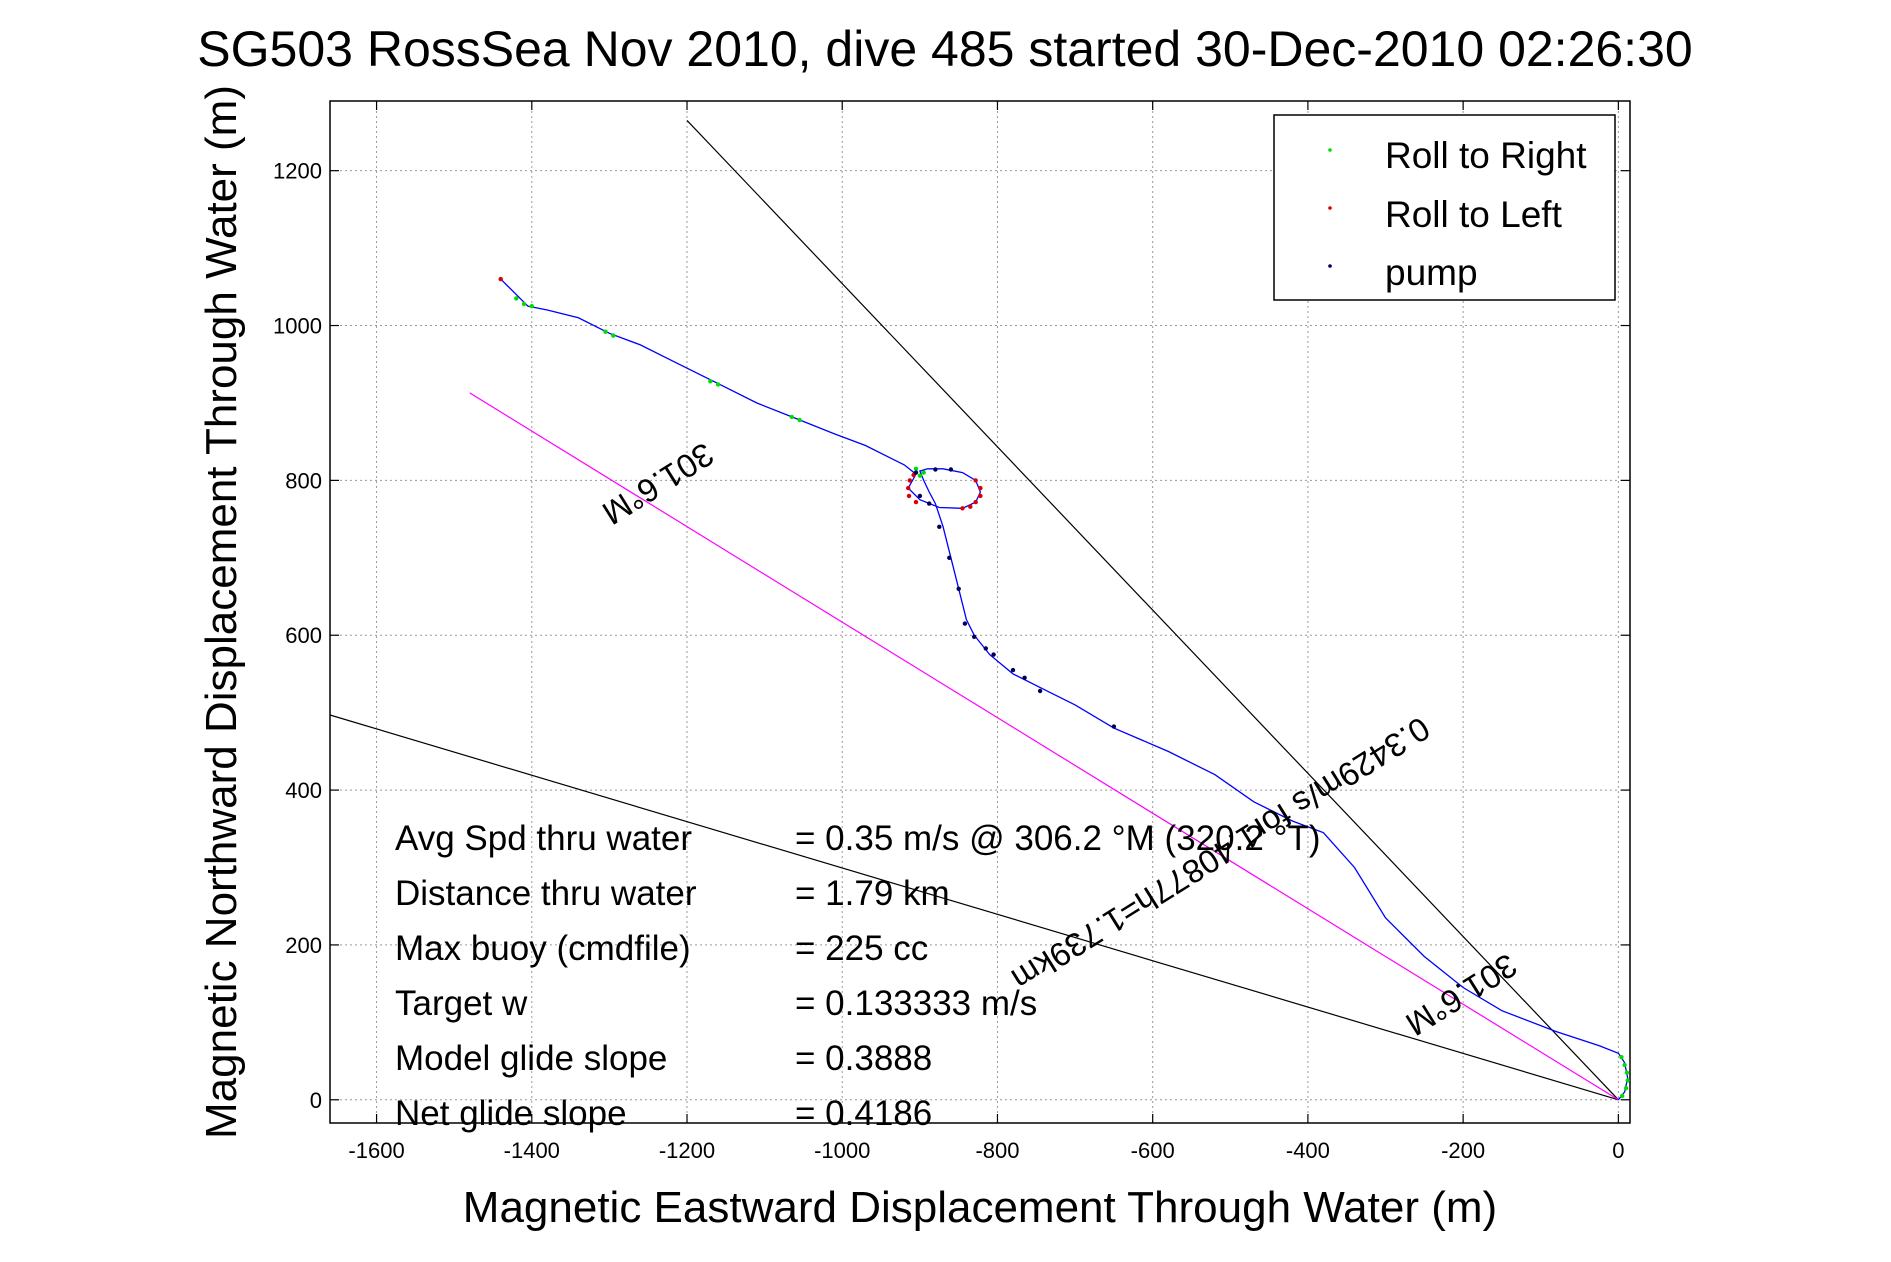  I want to click on legend: Roll to Right Roll to Left pump, so click(1444, 207).